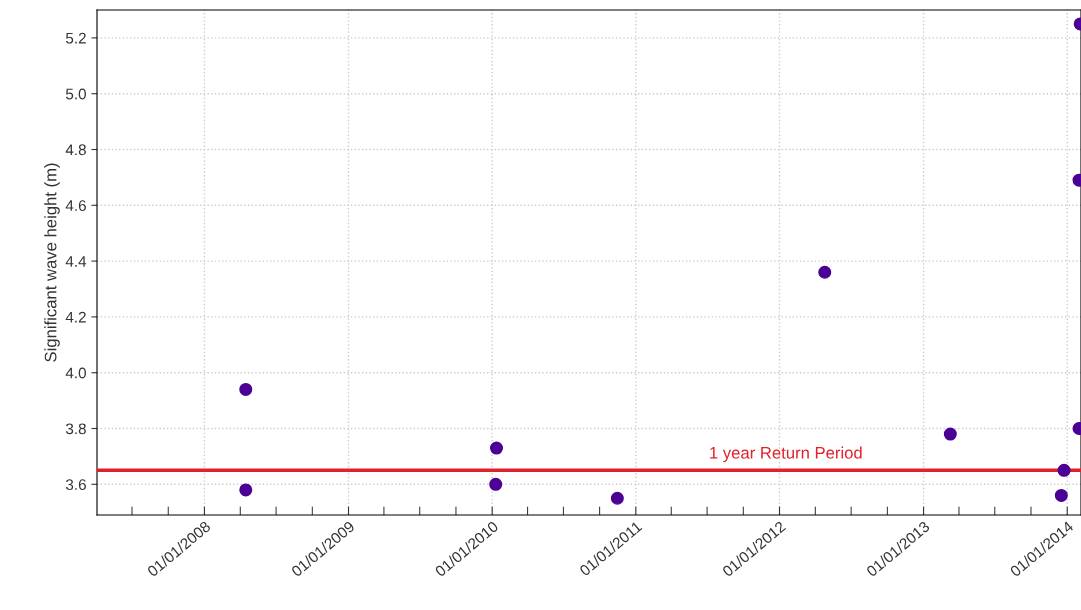 This screenshot has height=610, width=1081. What do you see at coordinates (786, 454) in the screenshot?
I see `ref-line-label: 1 year Return Period` at bounding box center [786, 454].